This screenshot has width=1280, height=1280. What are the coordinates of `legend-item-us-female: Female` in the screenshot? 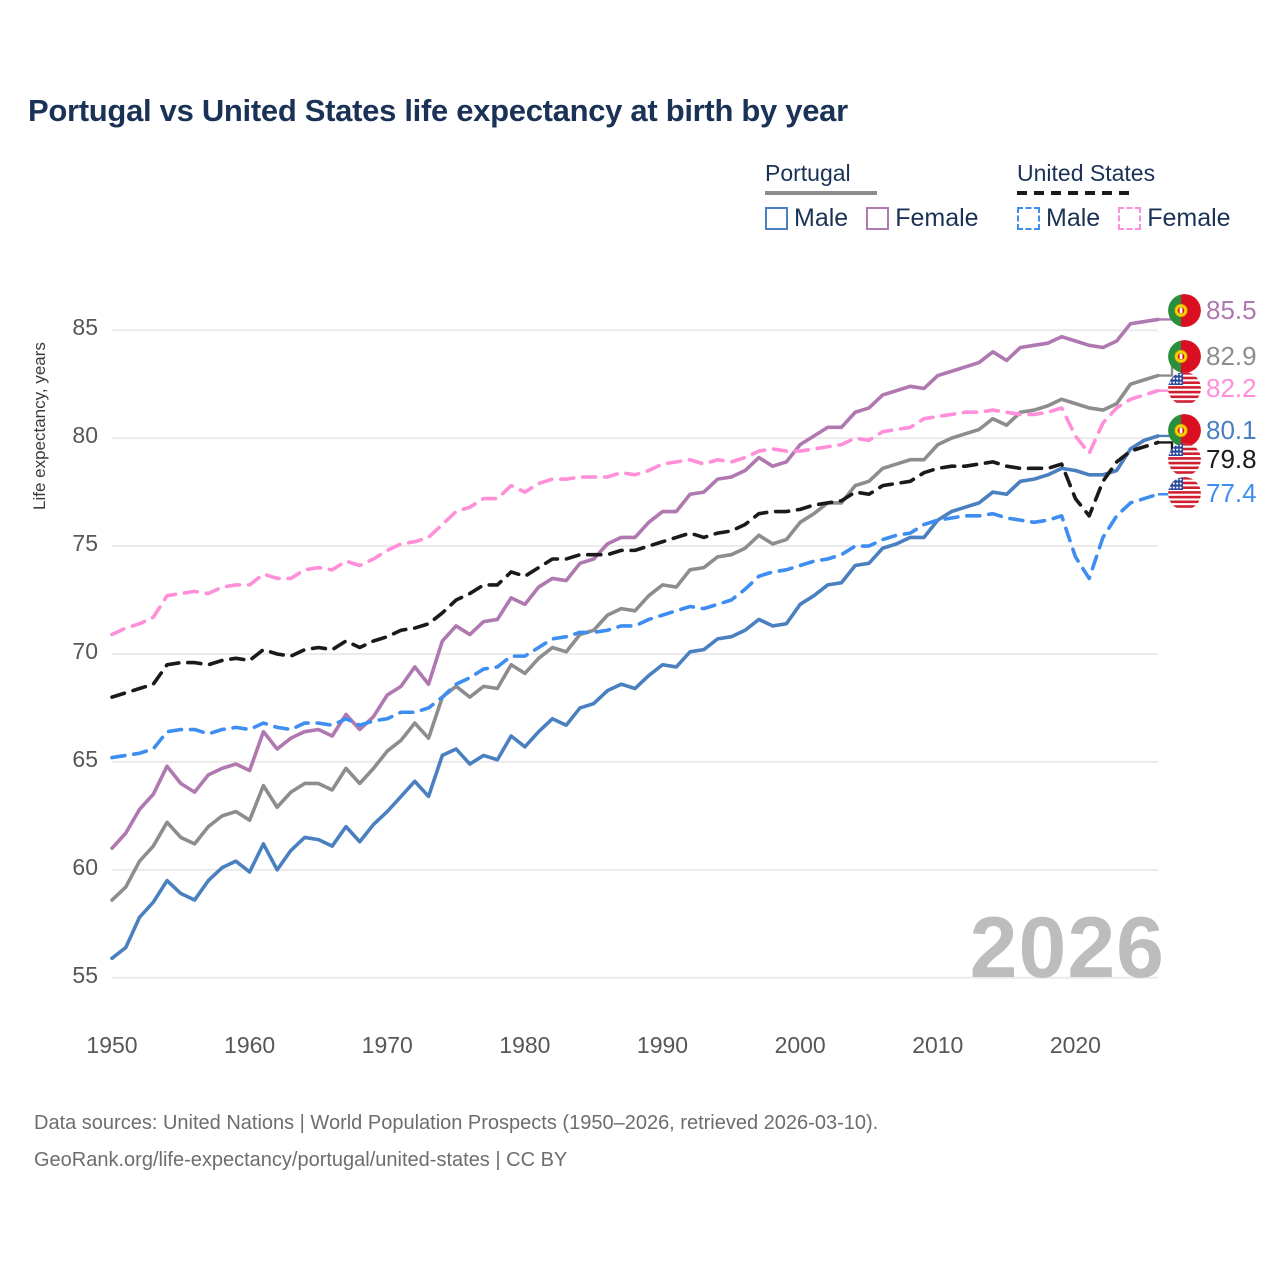 It's located at (1174, 218).